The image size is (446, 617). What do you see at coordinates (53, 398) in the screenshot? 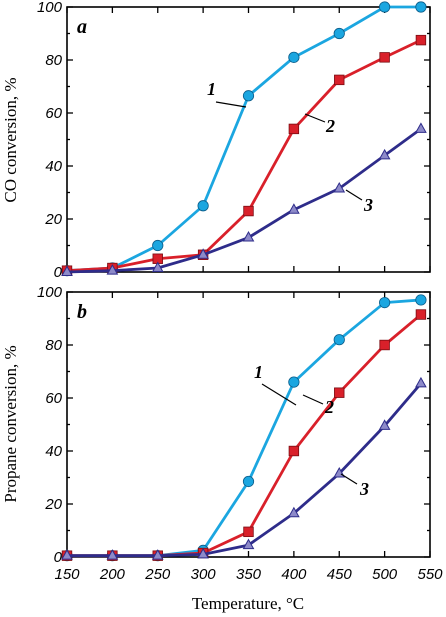
I see `panel-b-ytick-label: 60` at bounding box center [53, 398].